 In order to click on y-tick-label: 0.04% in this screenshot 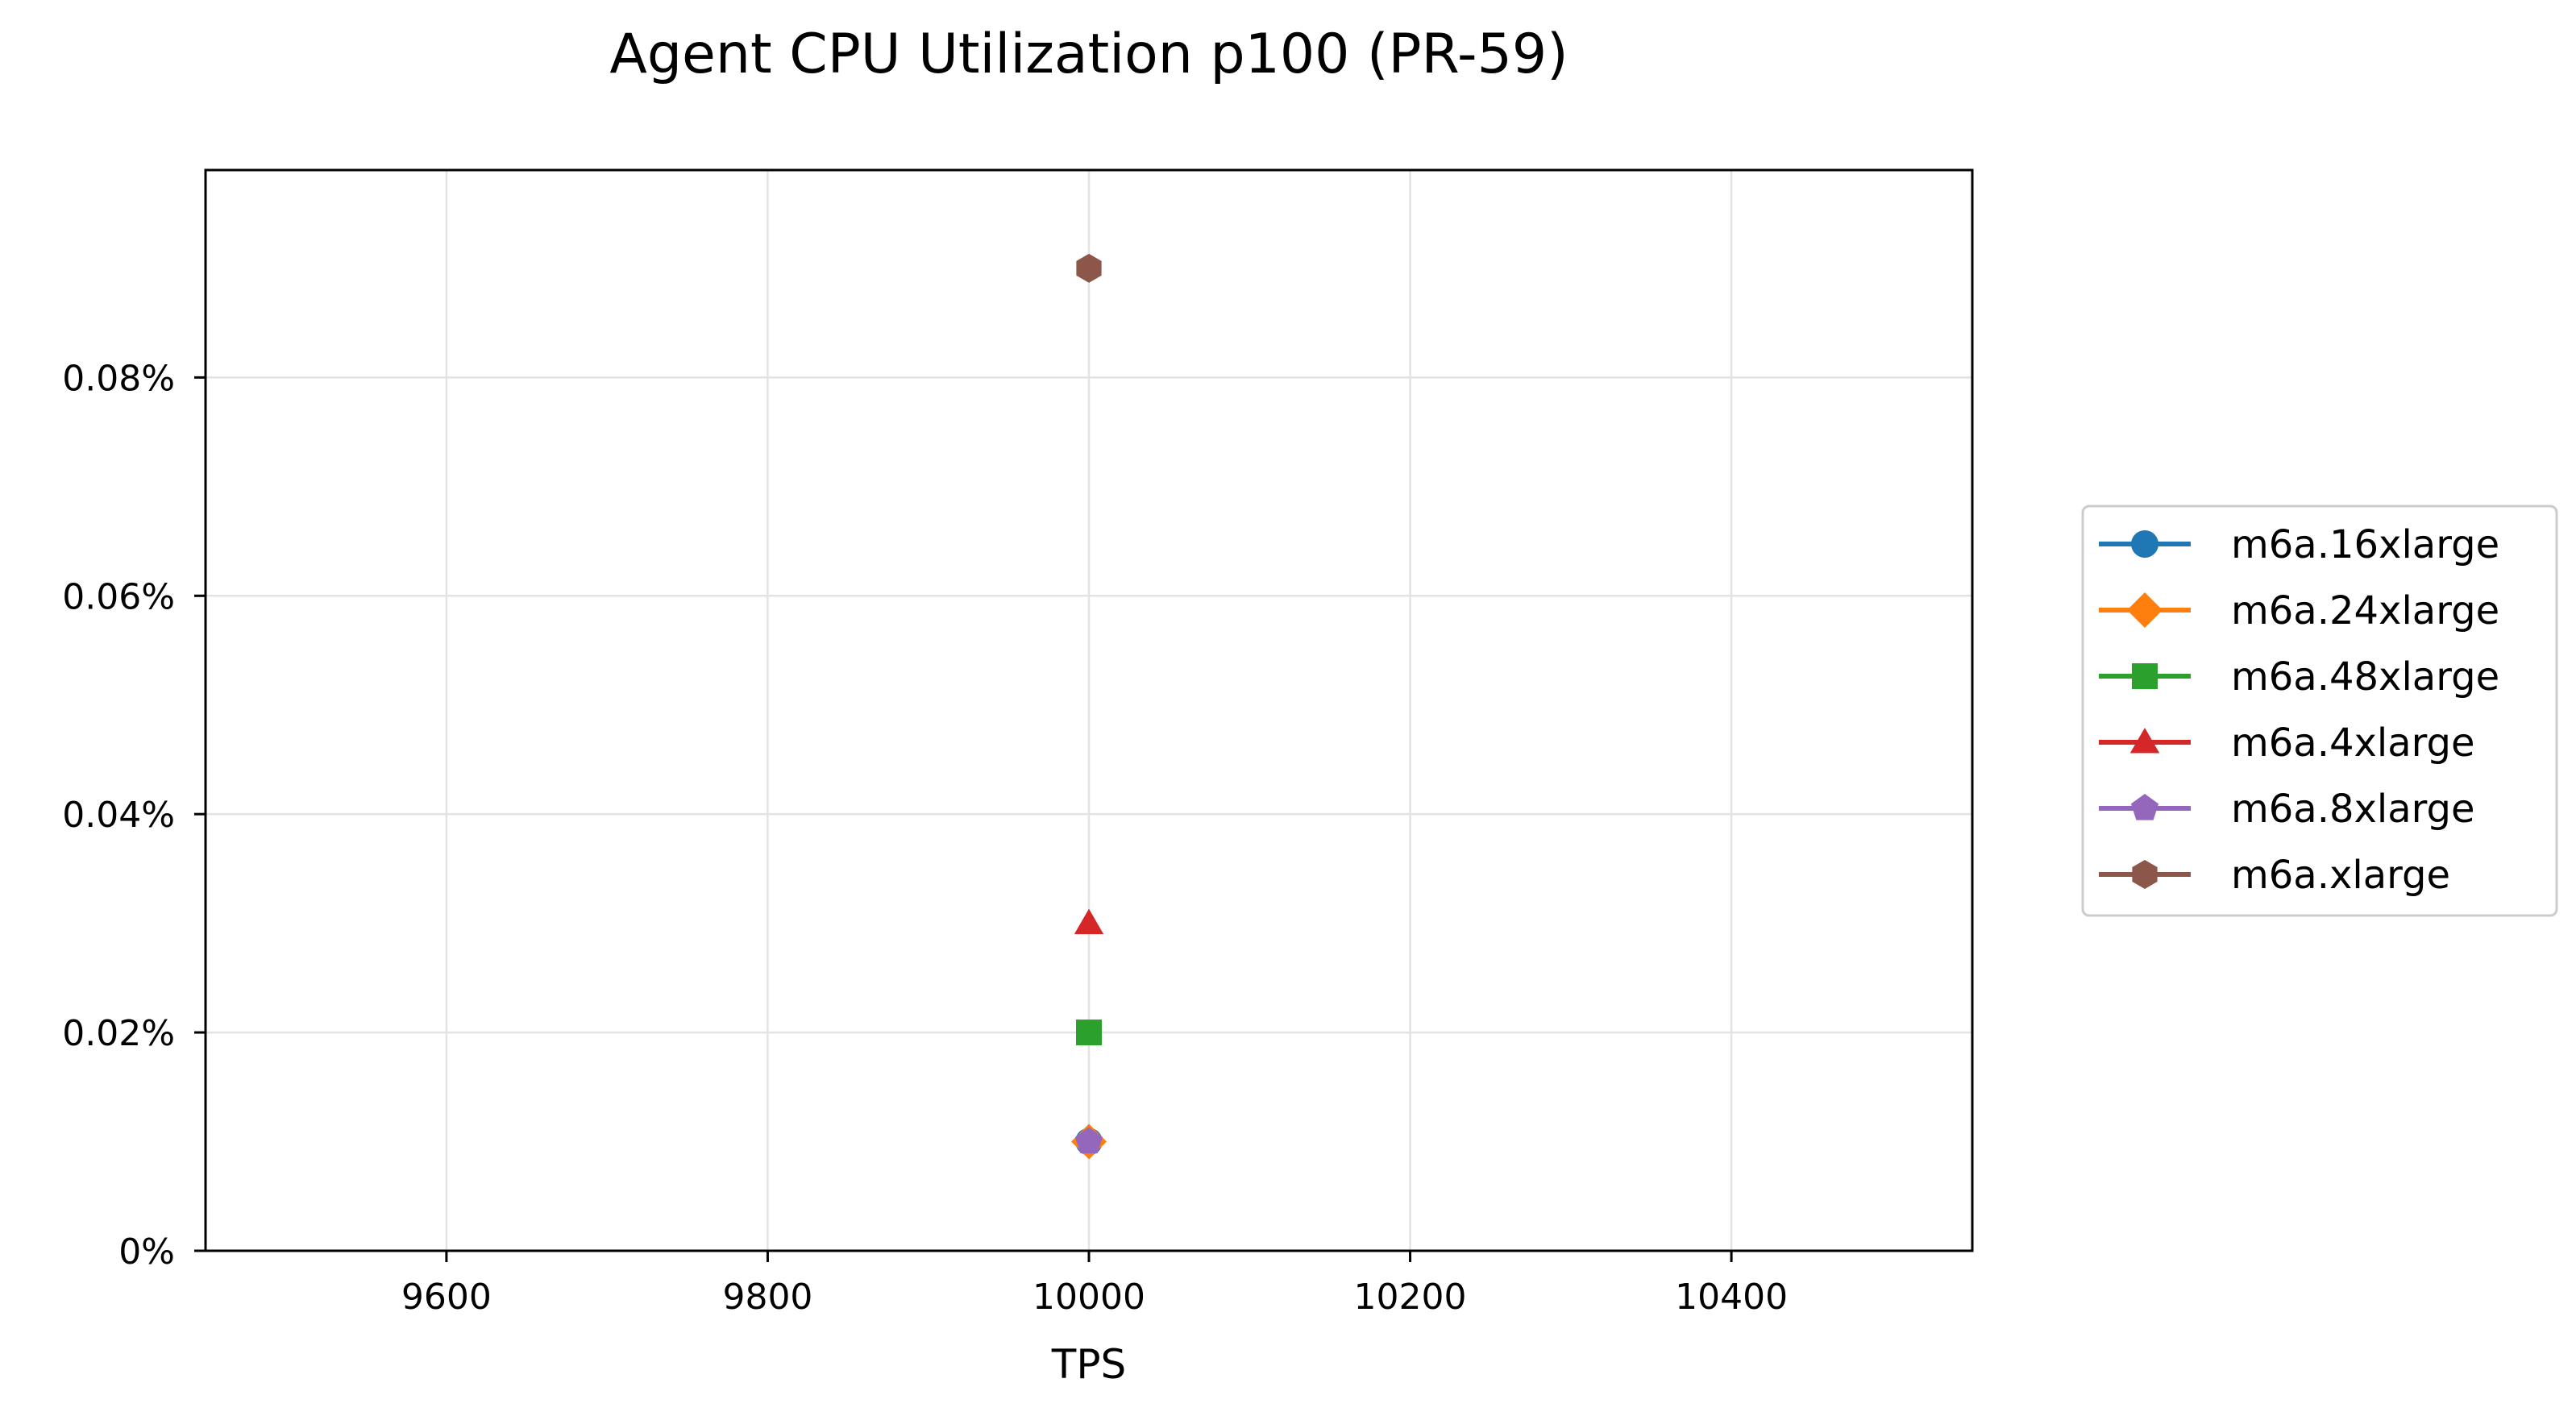, I will do `click(118, 815)`.